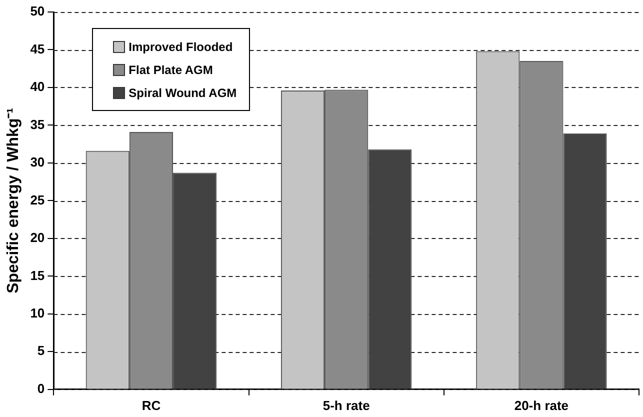 The height and width of the screenshot is (417, 643). Describe the element at coordinates (37, 11) in the screenshot. I see `y-tick-label: 50` at that location.